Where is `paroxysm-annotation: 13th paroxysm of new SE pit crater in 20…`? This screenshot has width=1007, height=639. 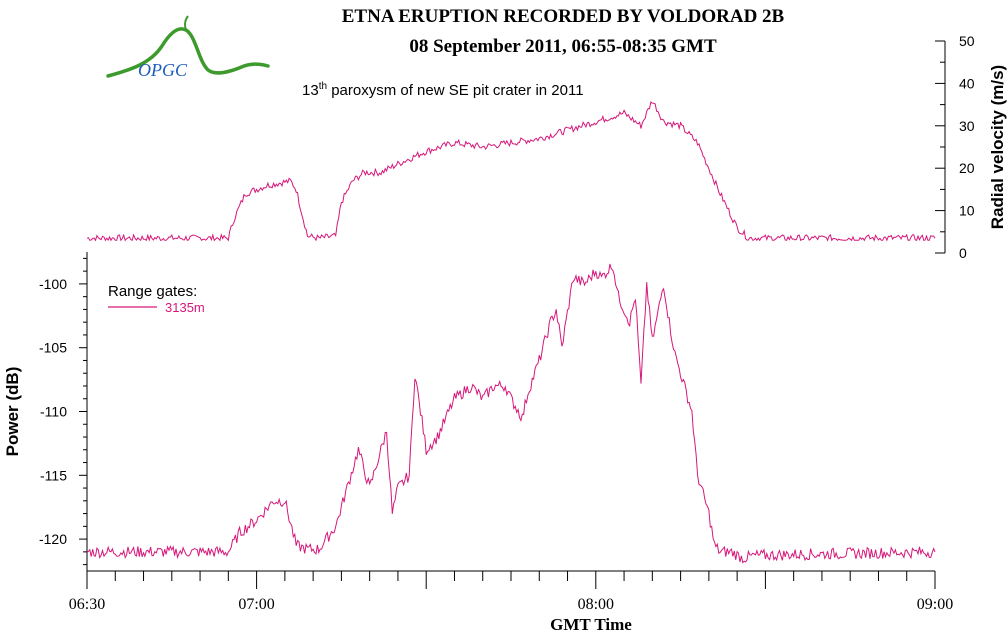 paroxysm-annotation: 13th paroxysm of new SE pit crater in 20… is located at coordinates (443, 90).